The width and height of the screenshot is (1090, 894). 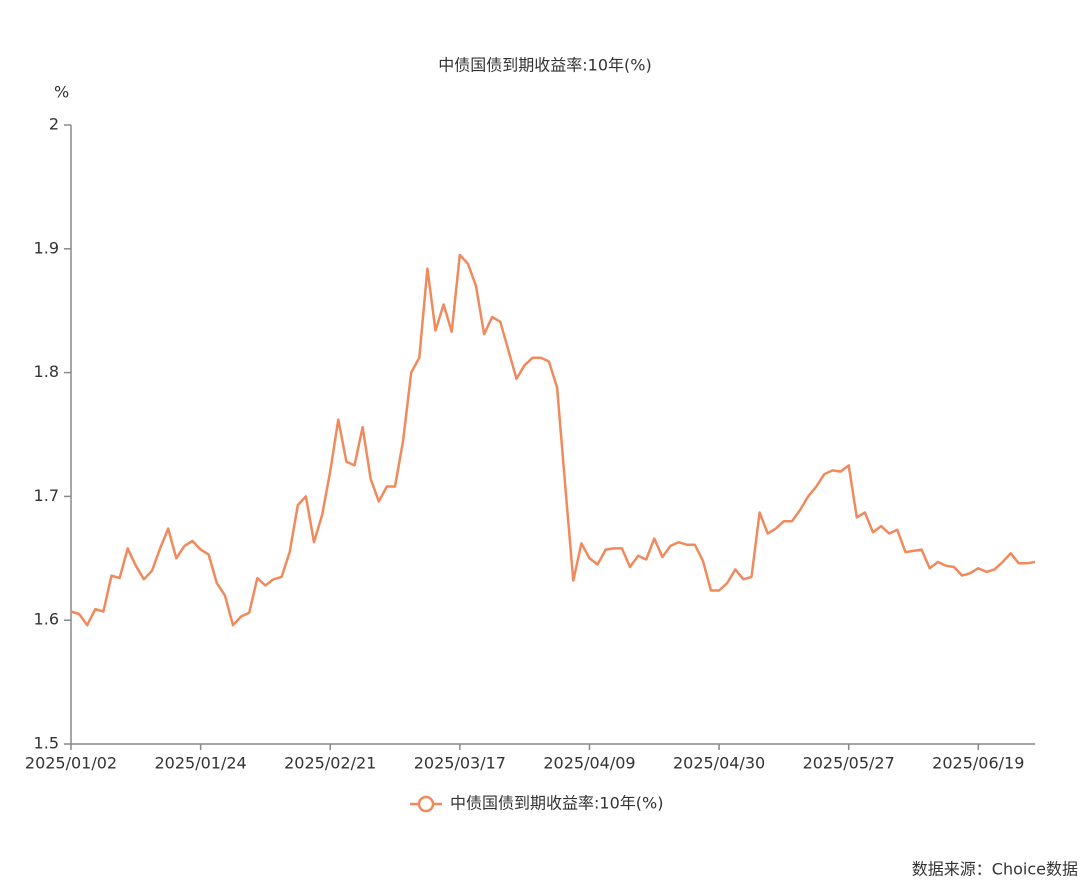 What do you see at coordinates (46, 495) in the screenshot?
I see `y-tick-label: 1.7` at bounding box center [46, 495].